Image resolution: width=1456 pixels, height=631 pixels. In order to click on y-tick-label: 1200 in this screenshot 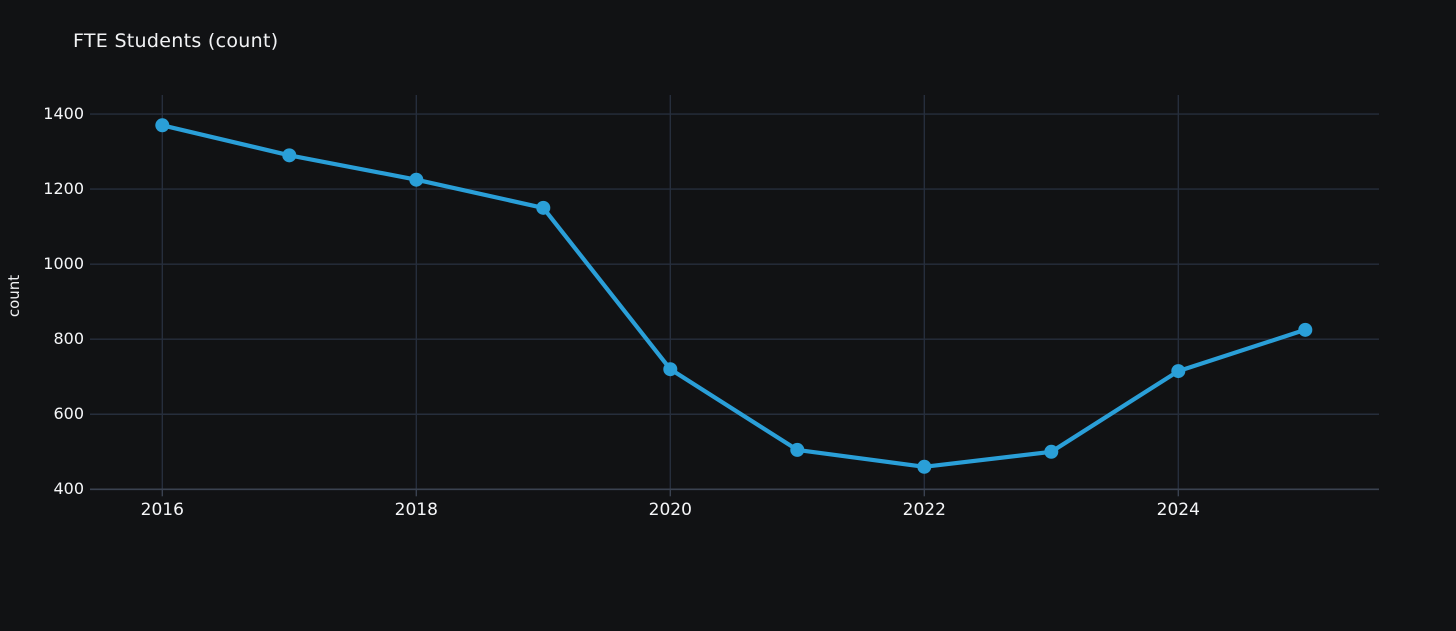, I will do `click(63, 189)`.